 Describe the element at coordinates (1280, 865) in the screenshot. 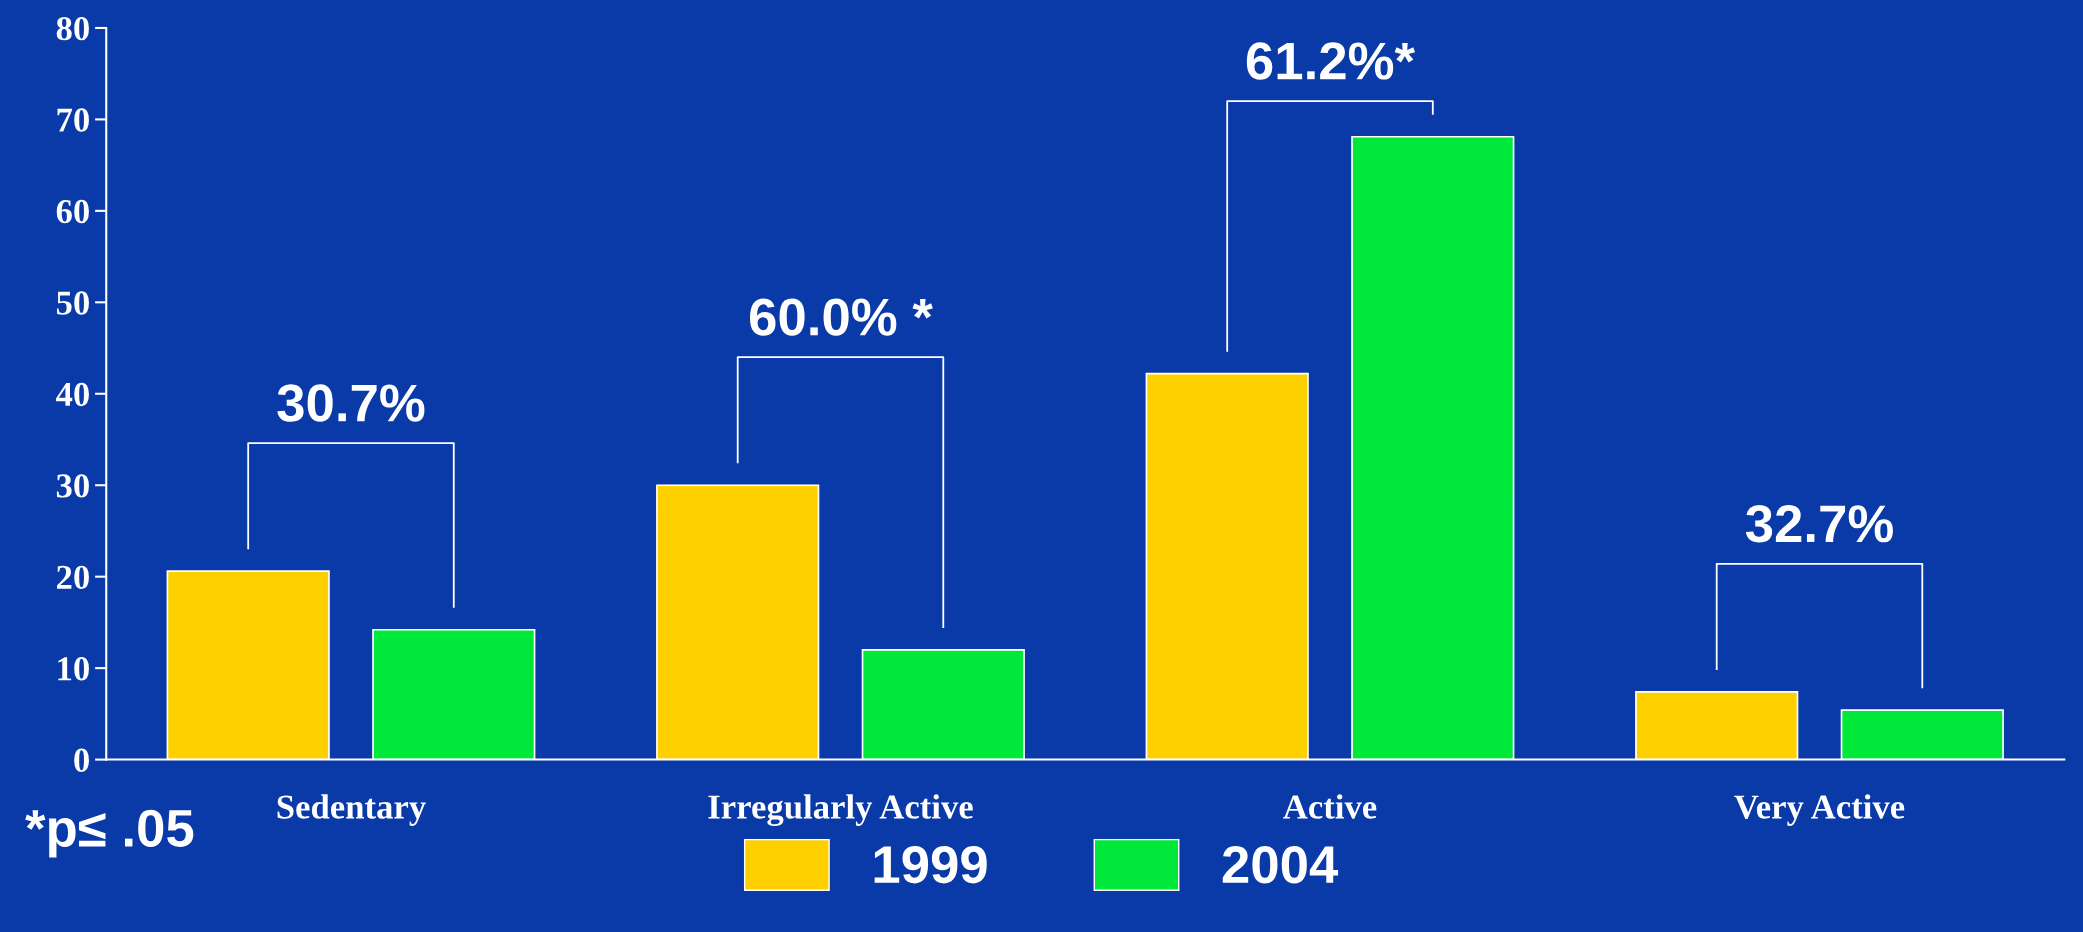

I see `legend-label: 2004` at that location.